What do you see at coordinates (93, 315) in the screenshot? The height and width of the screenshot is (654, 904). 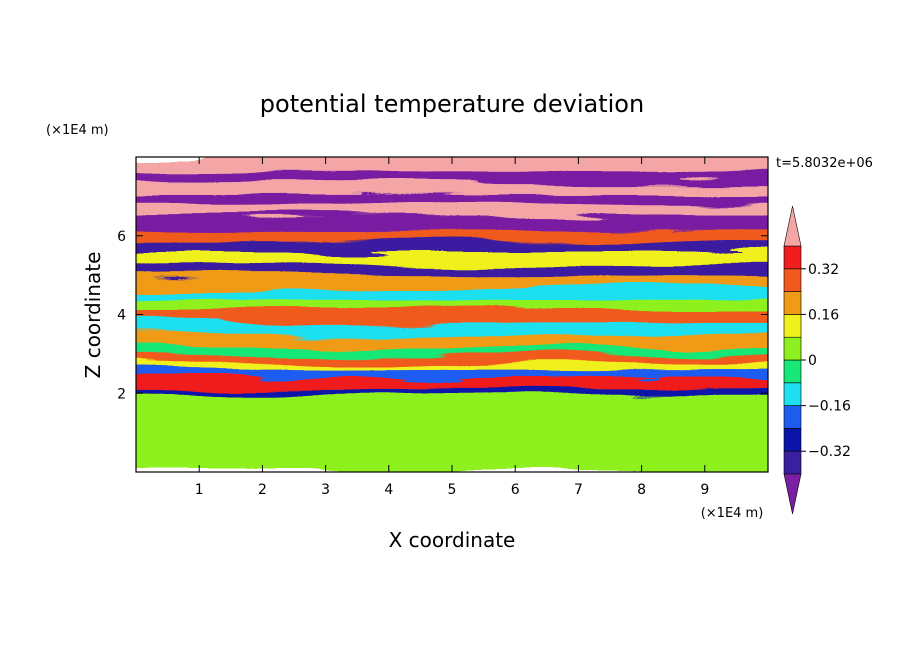 I see `y-axis-label: Z coordinate` at bounding box center [93, 315].